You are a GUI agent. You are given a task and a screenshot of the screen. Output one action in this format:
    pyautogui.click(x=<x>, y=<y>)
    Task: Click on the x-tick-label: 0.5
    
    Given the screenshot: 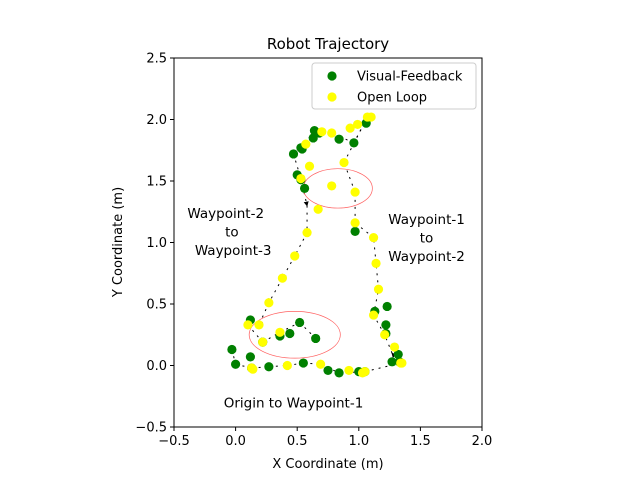 What is the action you would take?
    pyautogui.click(x=297, y=441)
    